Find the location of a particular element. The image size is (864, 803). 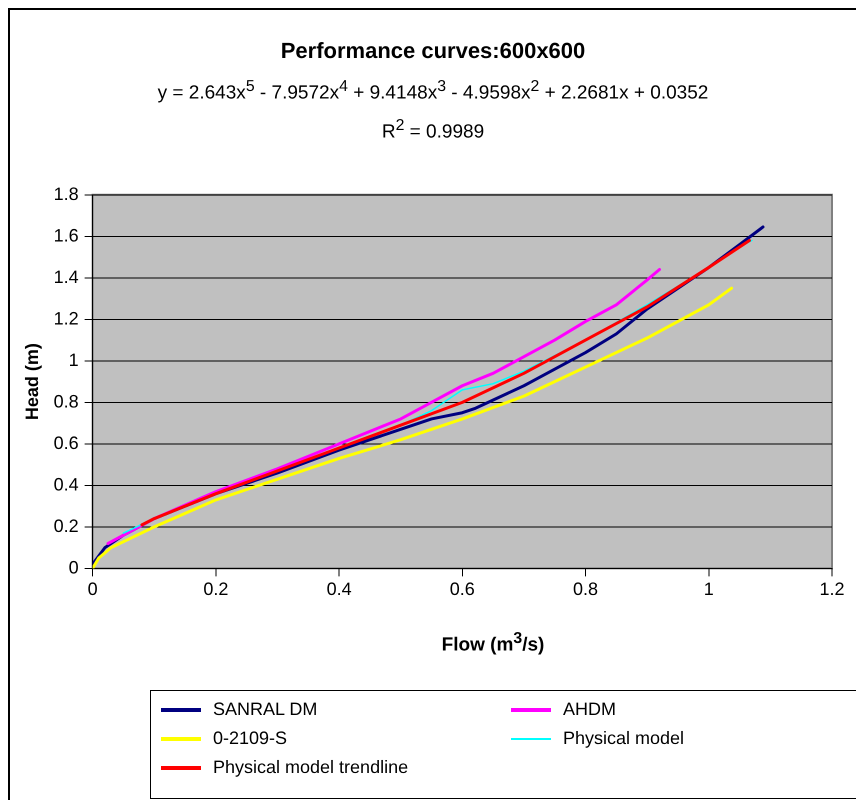

y-tick-label: 1 is located at coordinates (73, 360).